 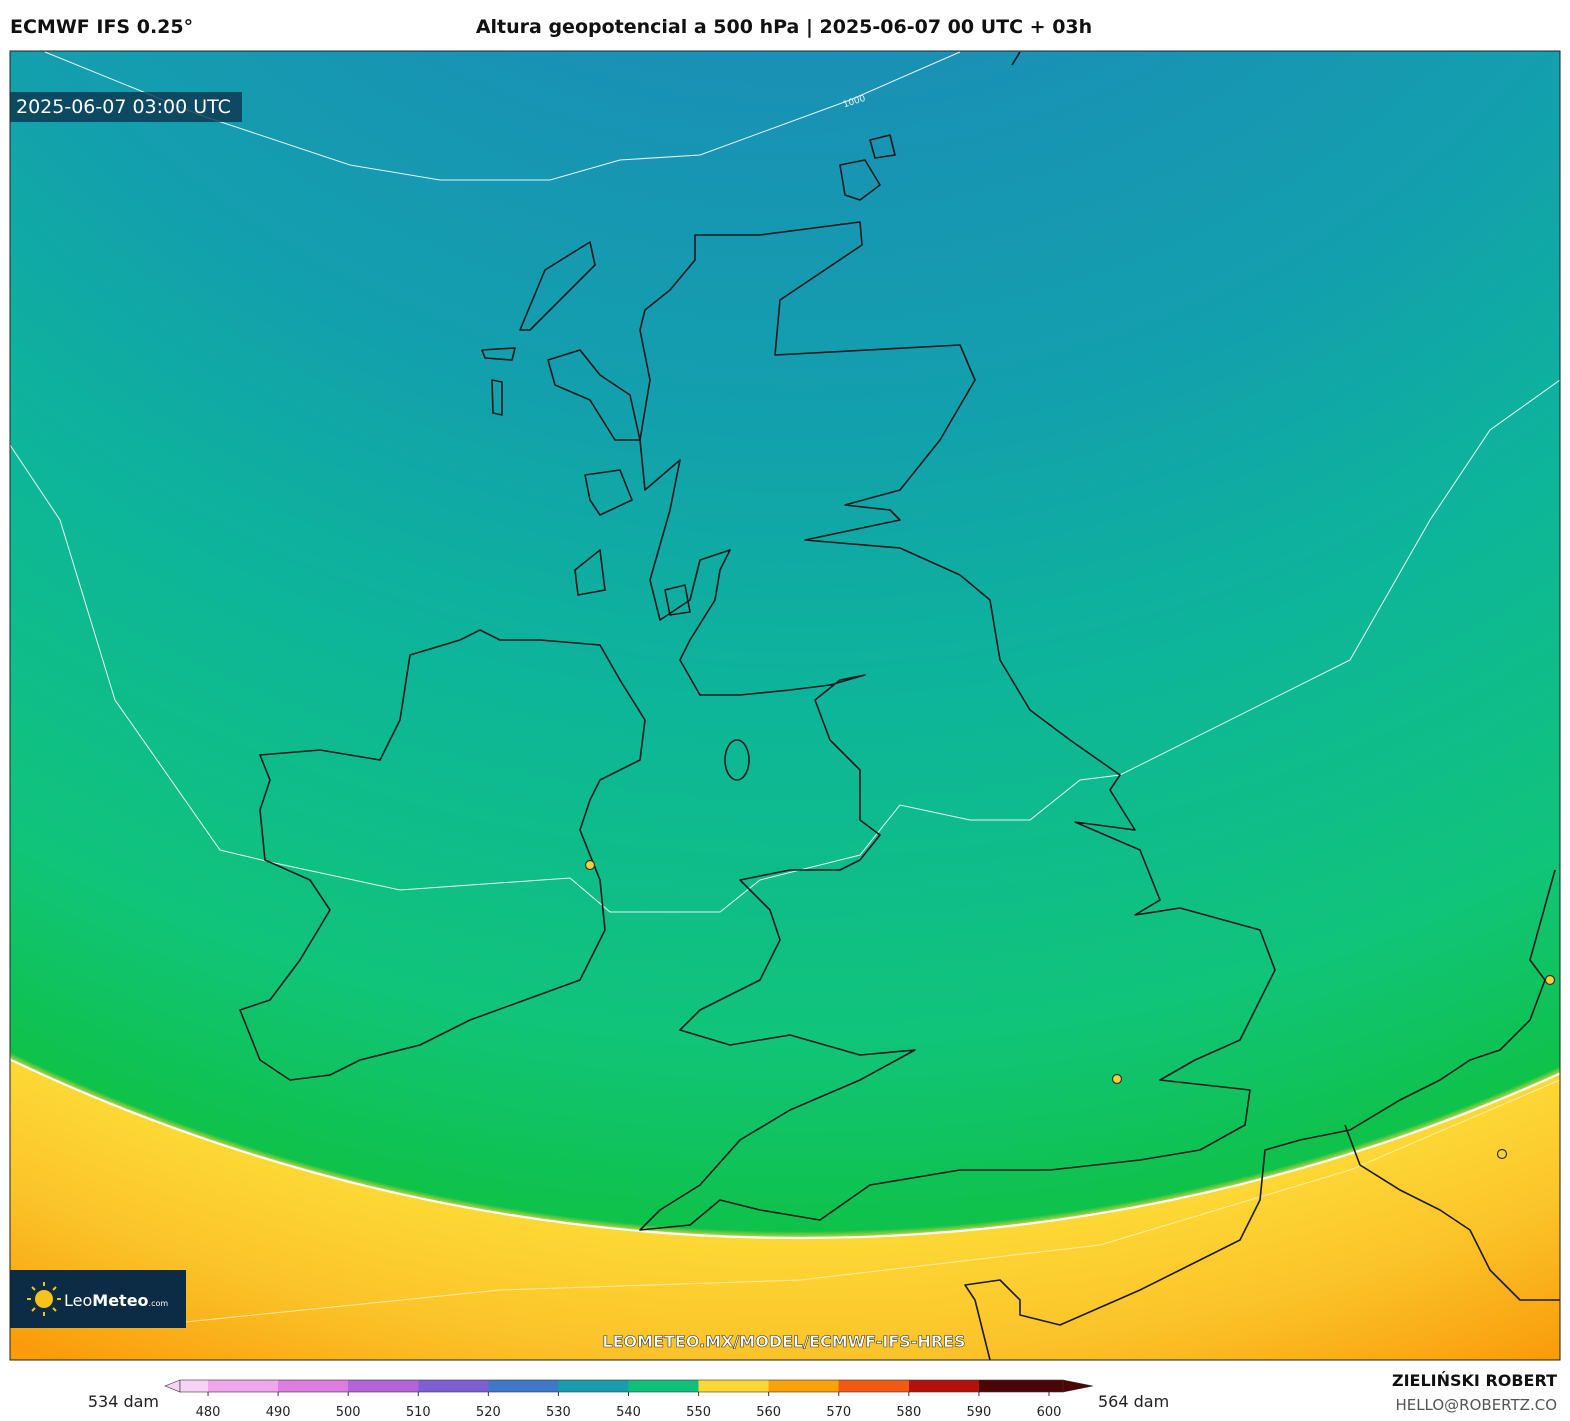 What do you see at coordinates (1078, 1386) in the screenshot?
I see `colorbar-max-arrow` at bounding box center [1078, 1386].